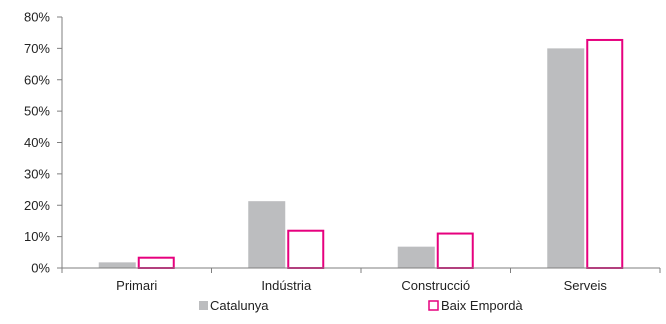  What do you see at coordinates (136, 285) in the screenshot?
I see `category-label: Primari` at bounding box center [136, 285].